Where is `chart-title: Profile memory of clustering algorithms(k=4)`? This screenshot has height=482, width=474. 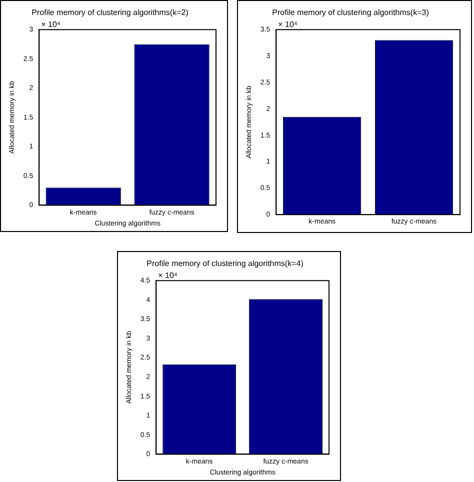 chart-title: Profile memory of clustering algorithms(k=4) is located at coordinates (225, 263).